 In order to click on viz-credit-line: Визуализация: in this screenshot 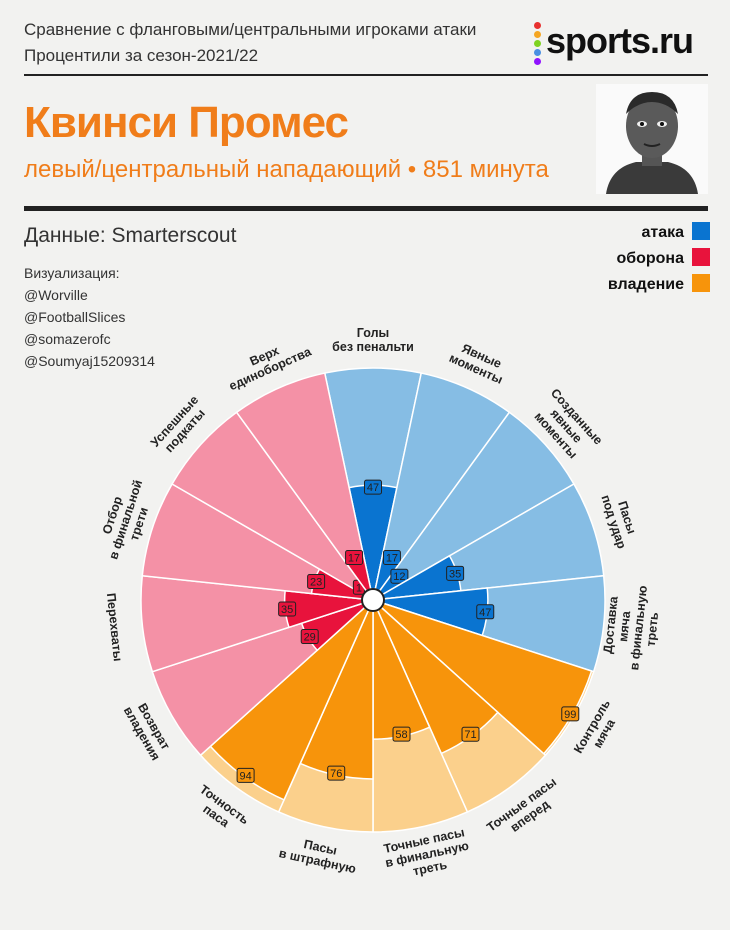, I will do `click(72, 273)`.